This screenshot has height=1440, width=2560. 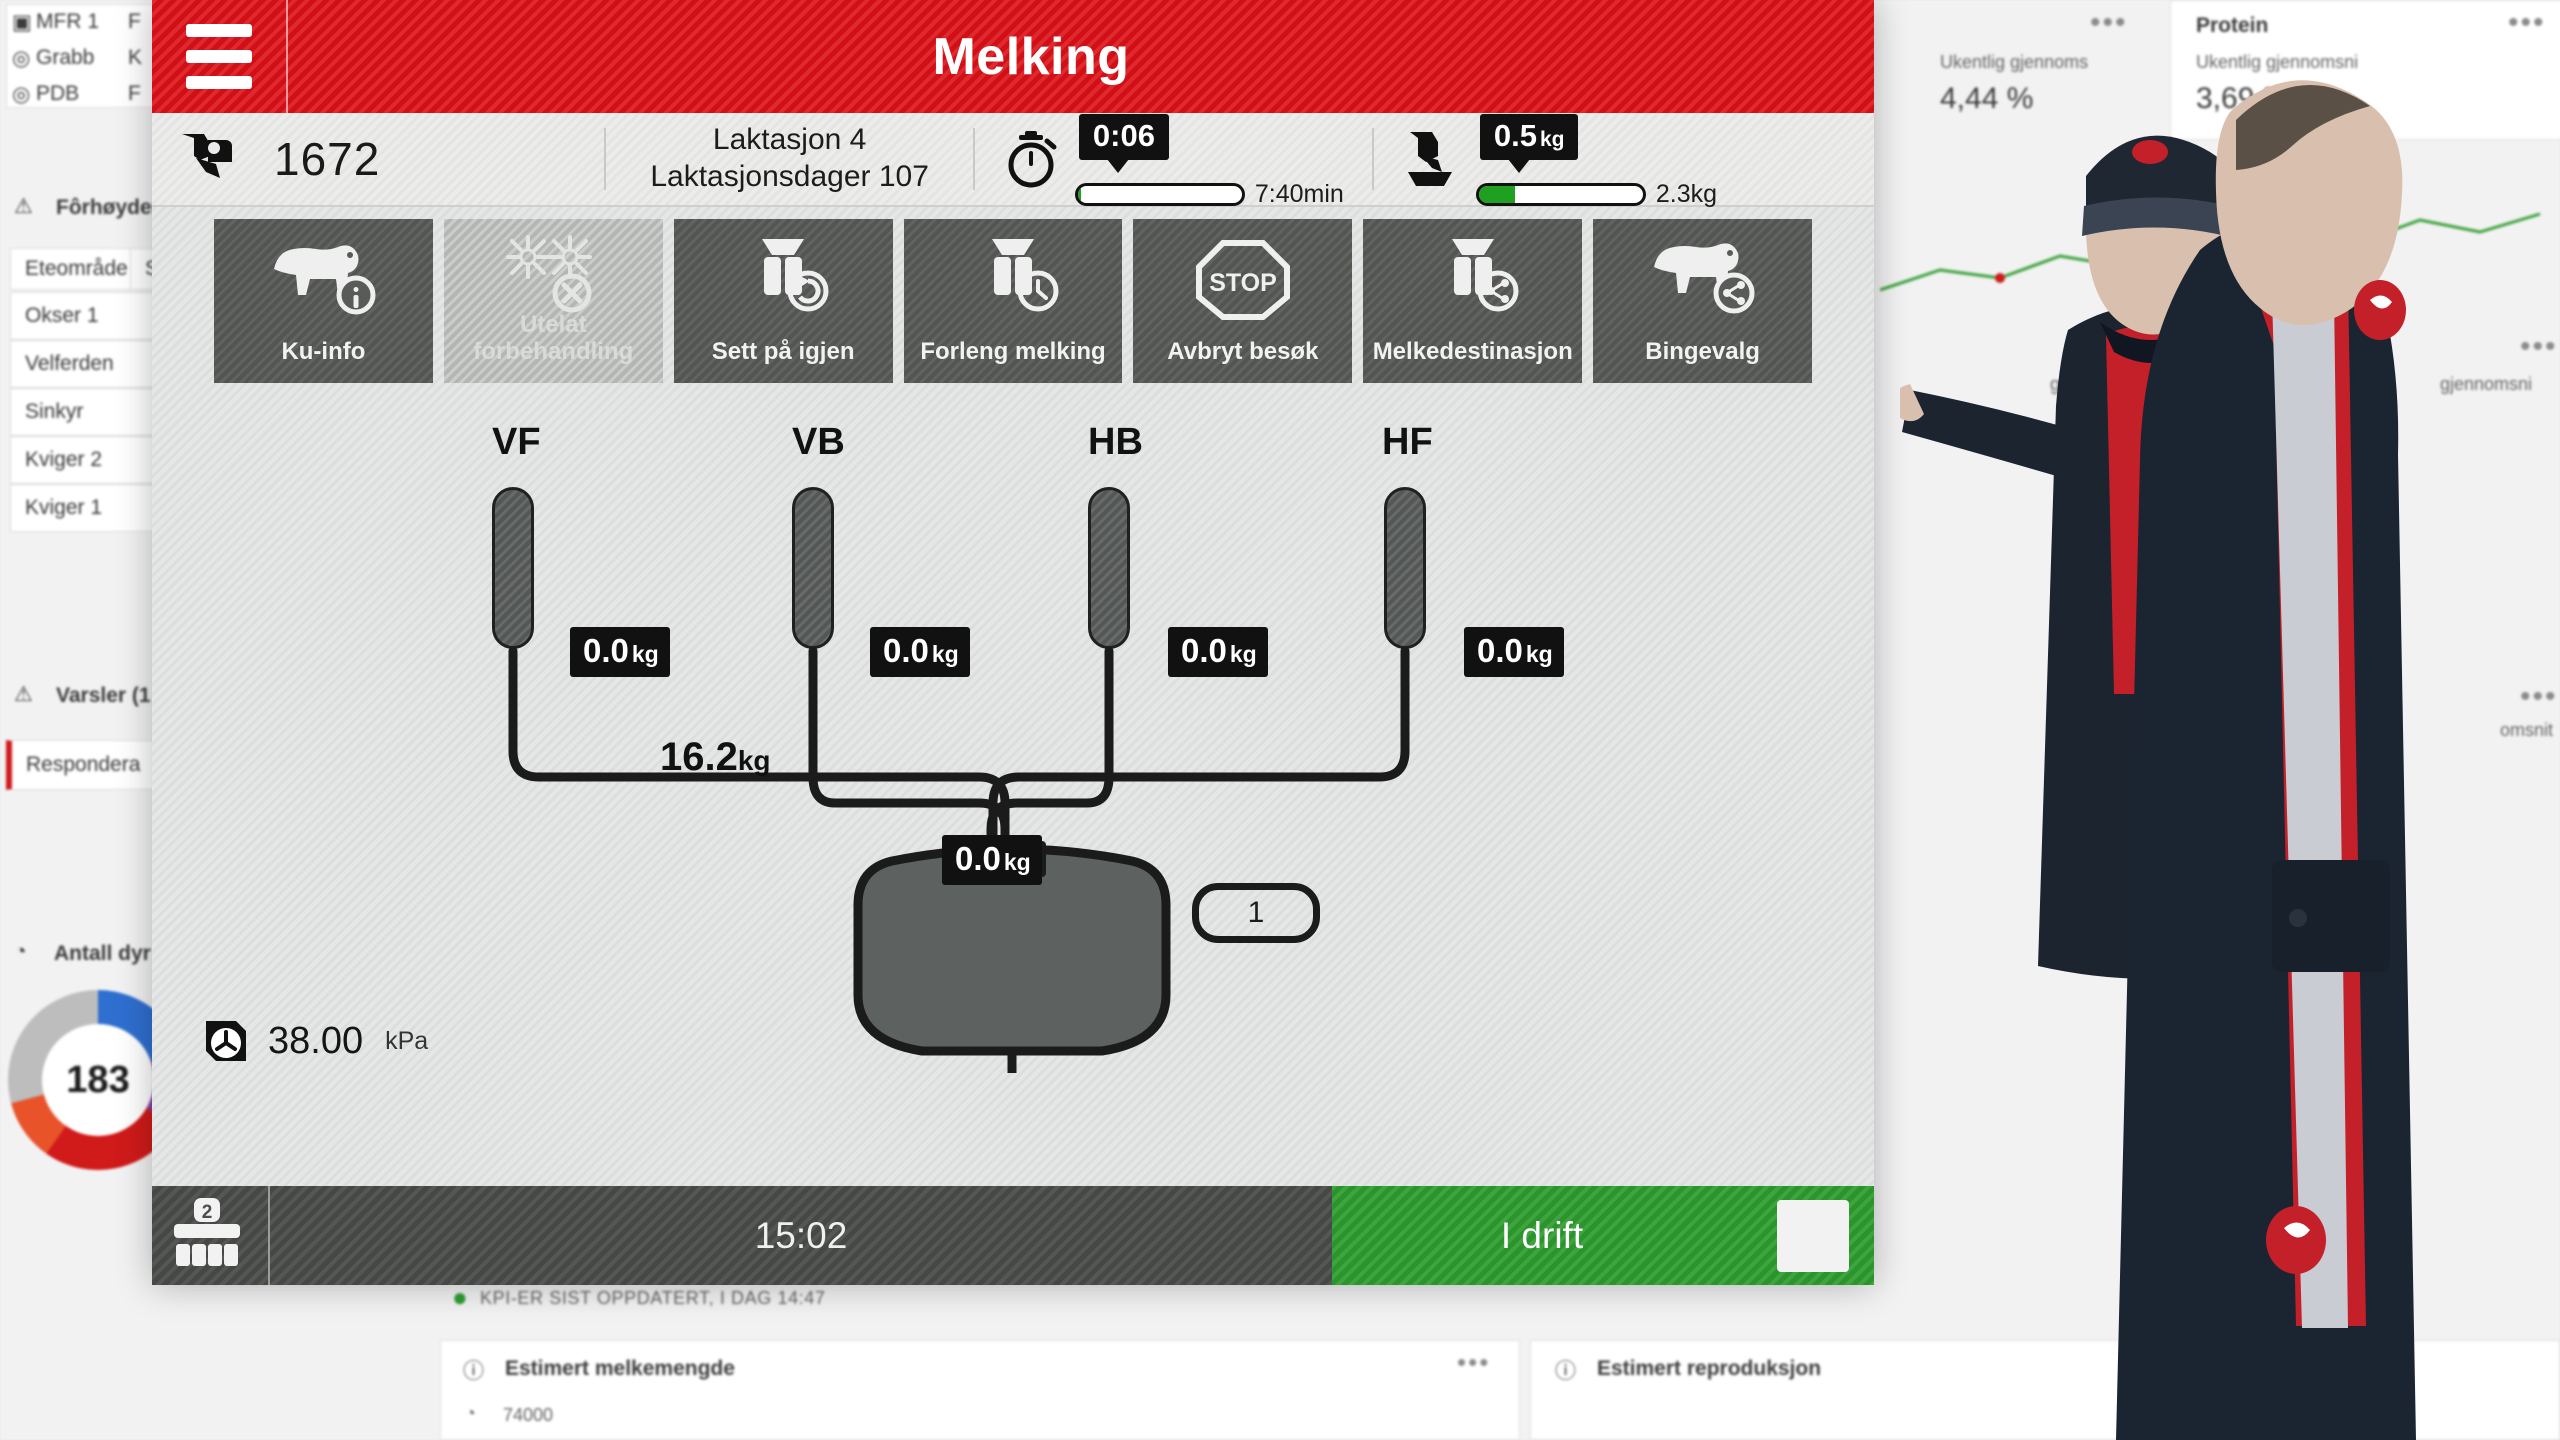 What do you see at coordinates (207, 1231) in the screenshot?
I see `stall-icon: 2` at bounding box center [207, 1231].